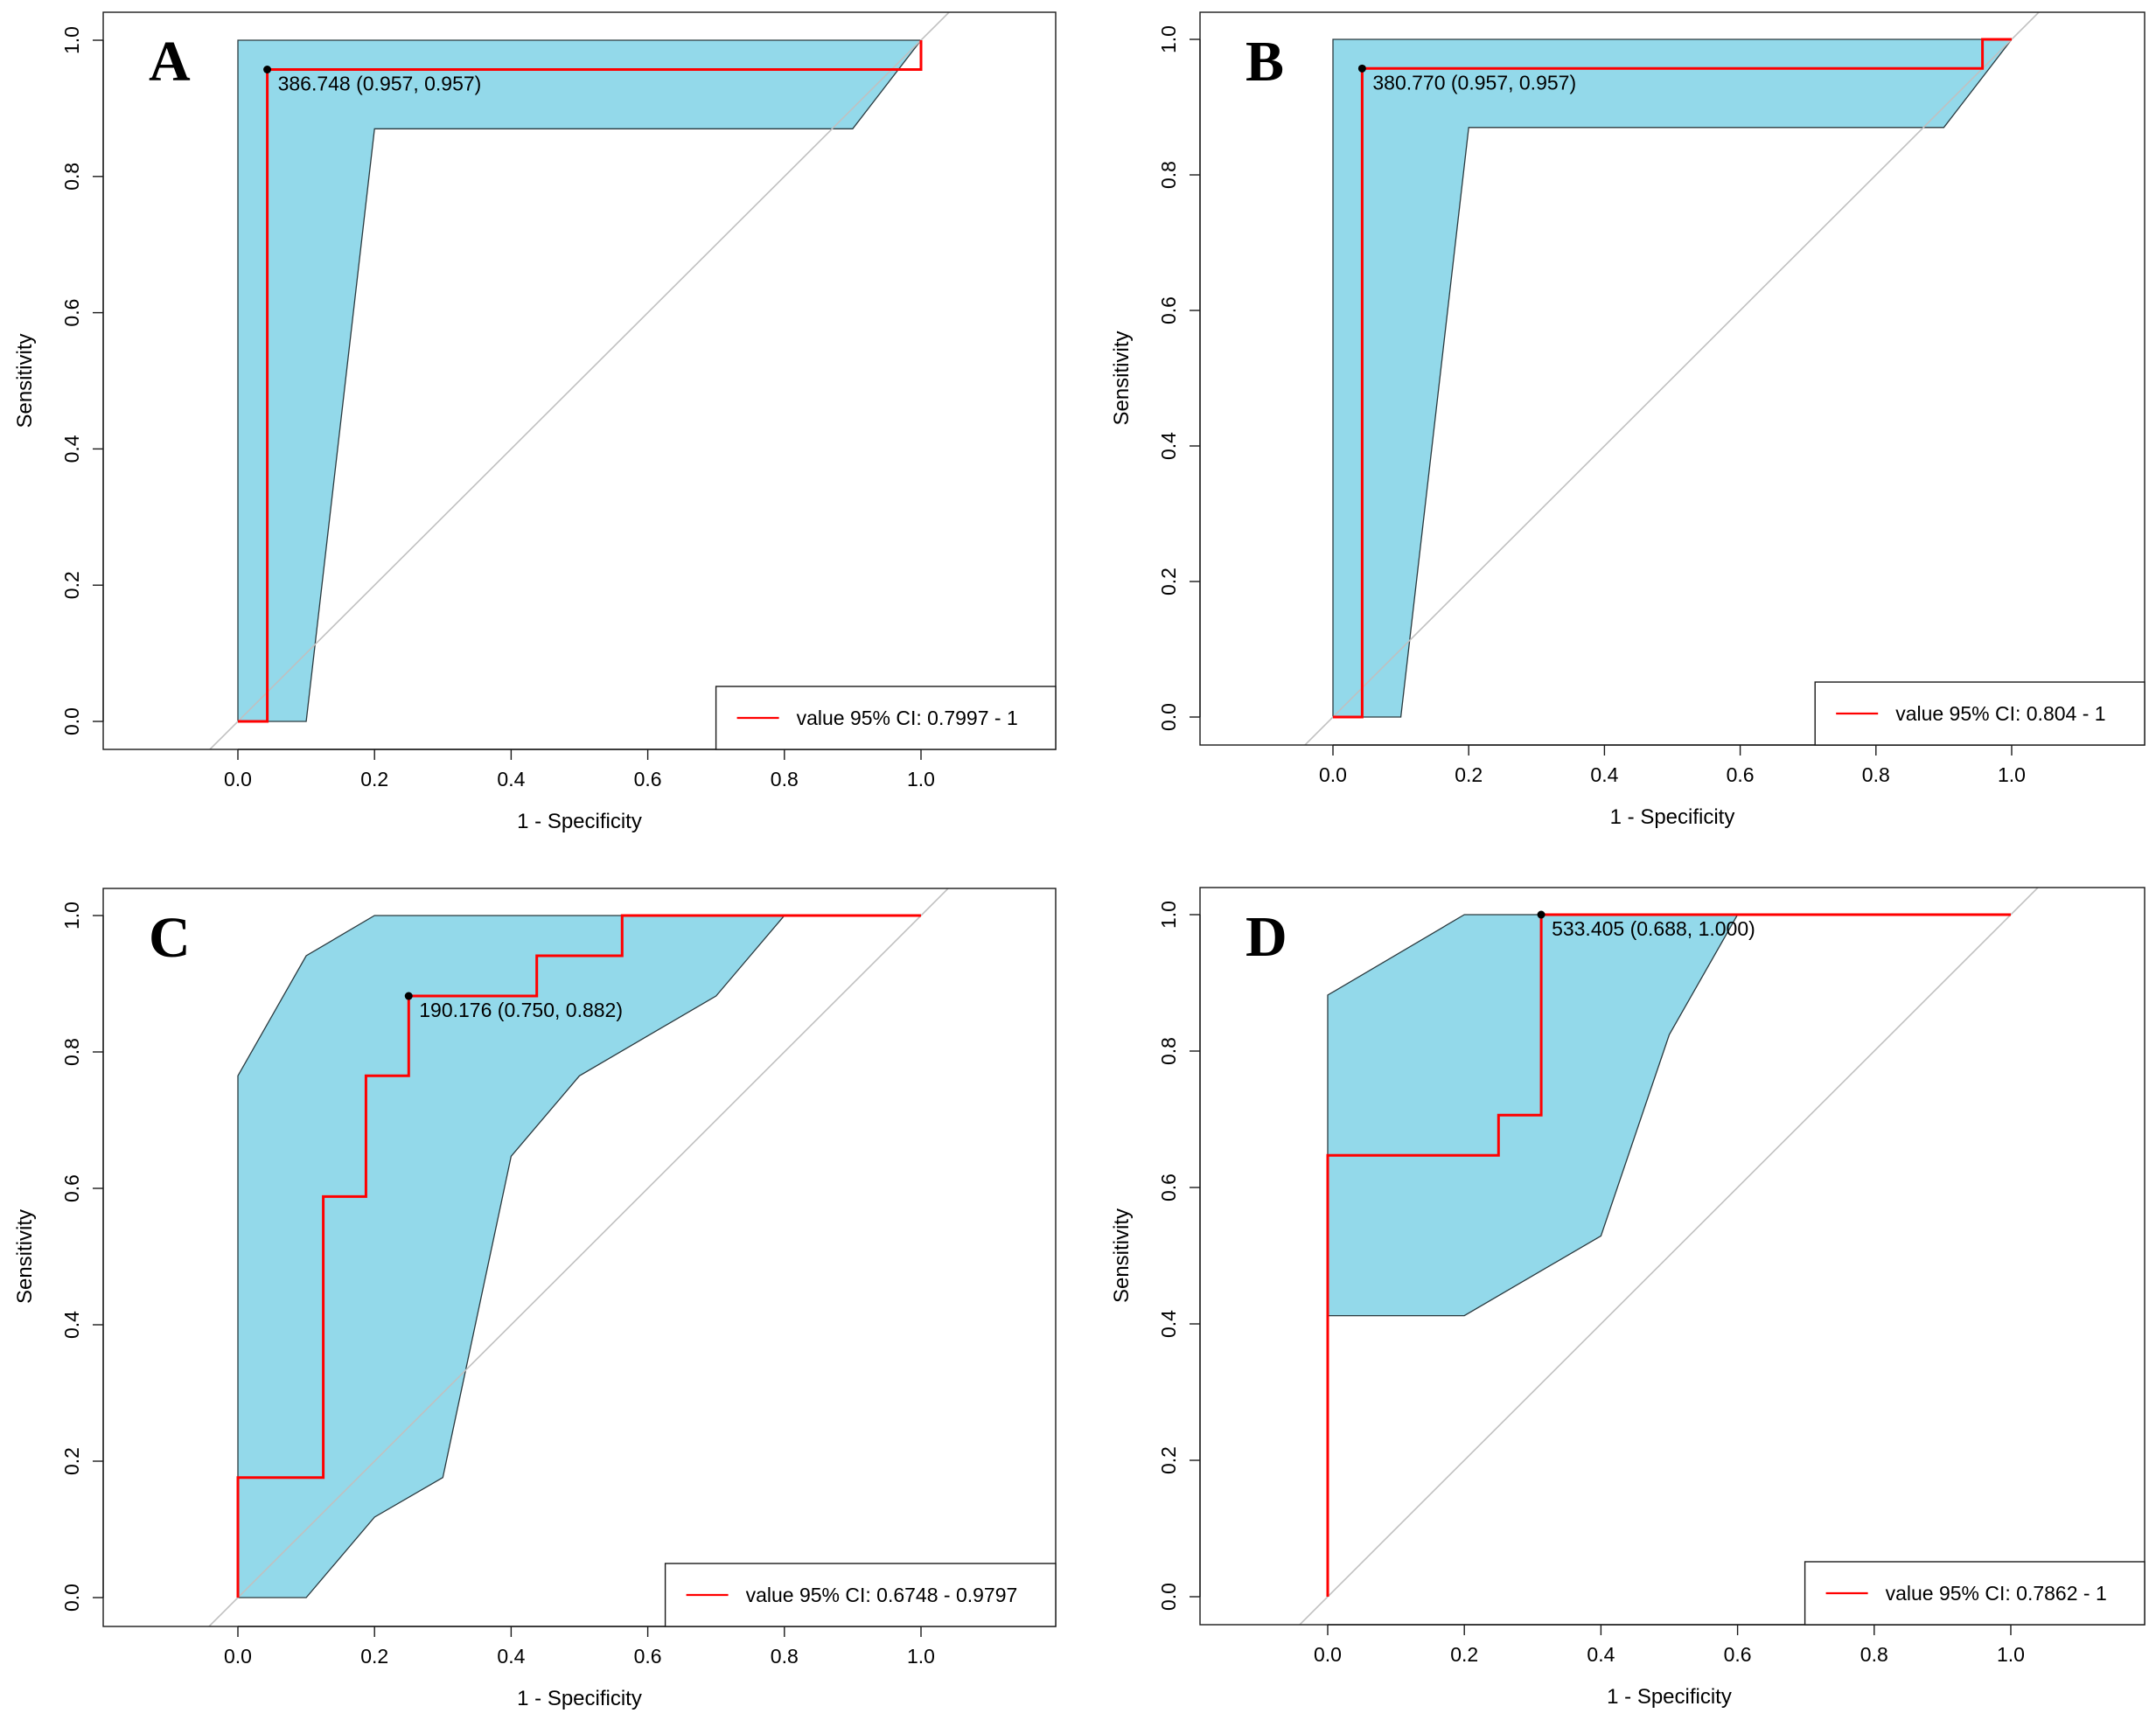  I want to click on panel-letter: A, so click(170, 62).